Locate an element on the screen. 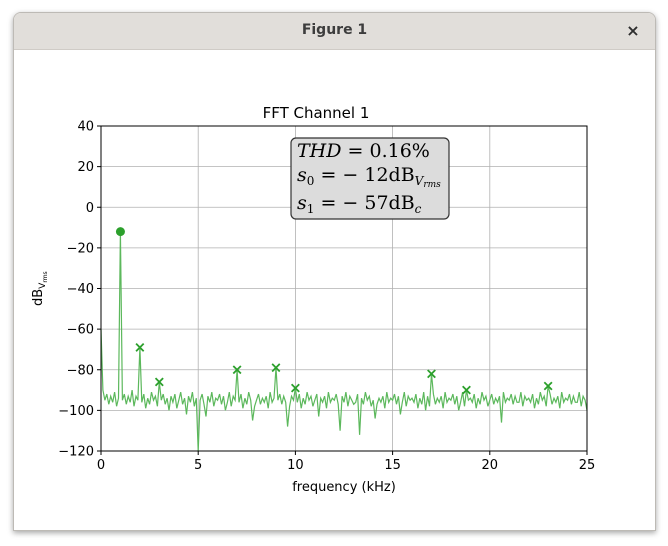  y-ticks: −120 −100 −80 −60 −40 −20 0 20 40 is located at coordinates (79, 290).